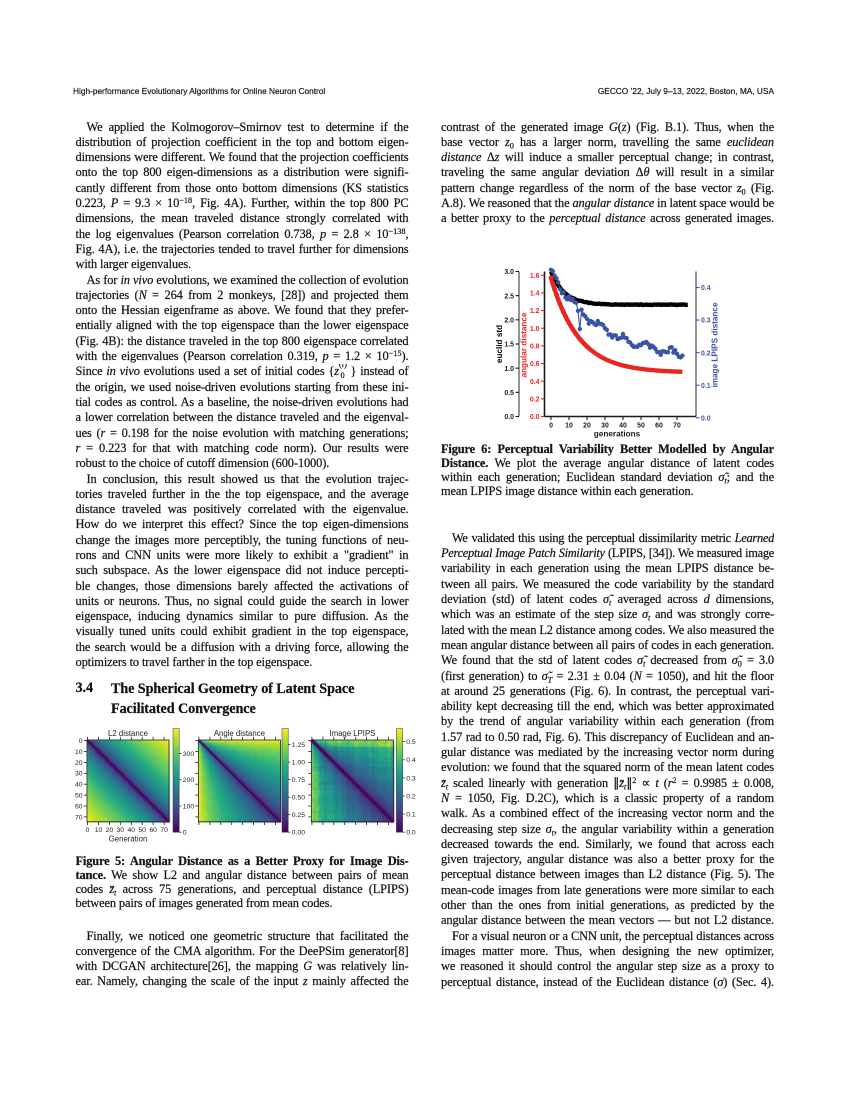 This screenshot has width=850, height=1100. What do you see at coordinates (298, 815) in the screenshot?
I see `svg-text: 0.25` at bounding box center [298, 815].